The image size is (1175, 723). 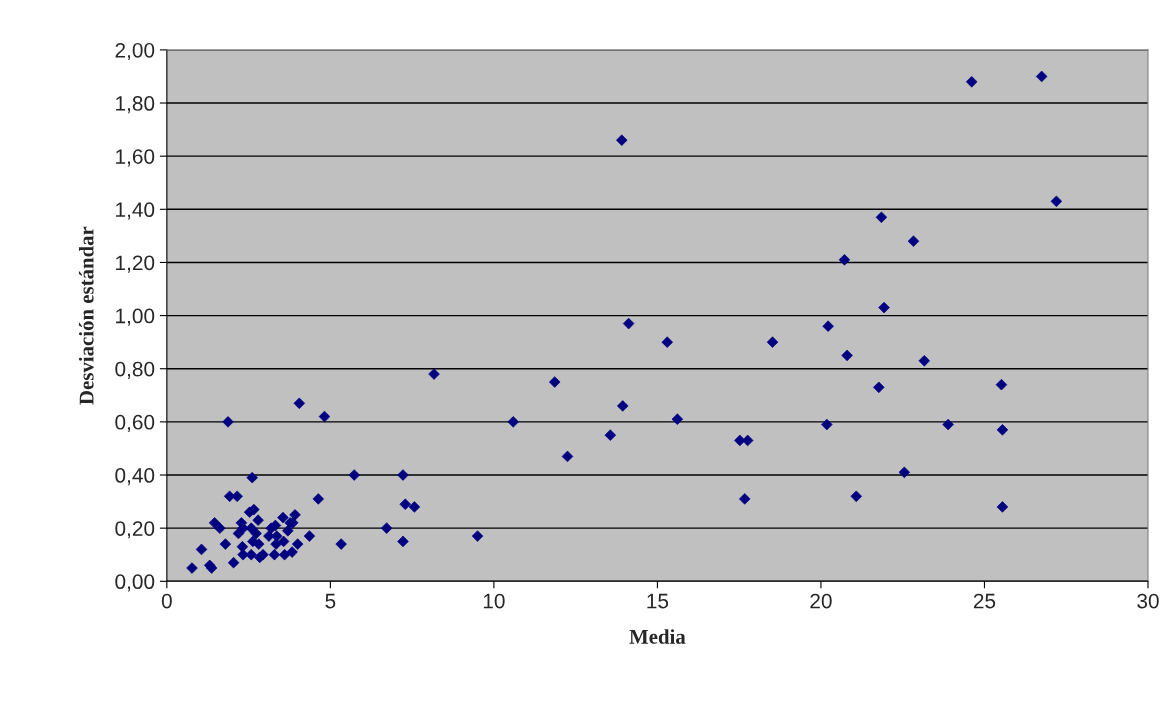 What do you see at coordinates (135, 211) in the screenshot?
I see `y-tick-label: 1,40` at bounding box center [135, 211].